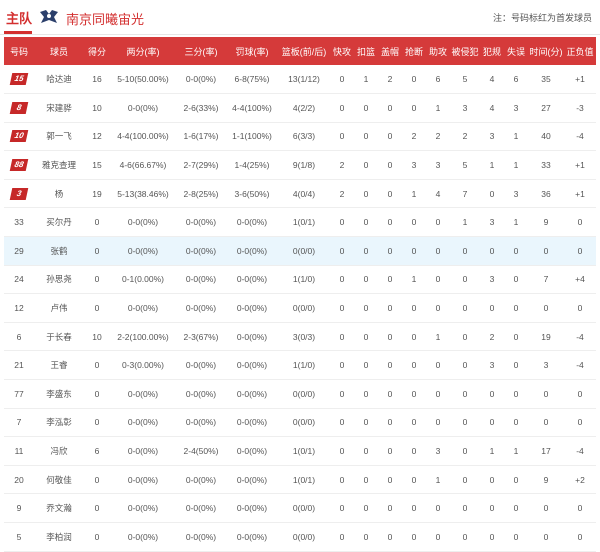 This screenshot has width=600, height=552. I want to click on jersey-number: 12, so click(19, 308).